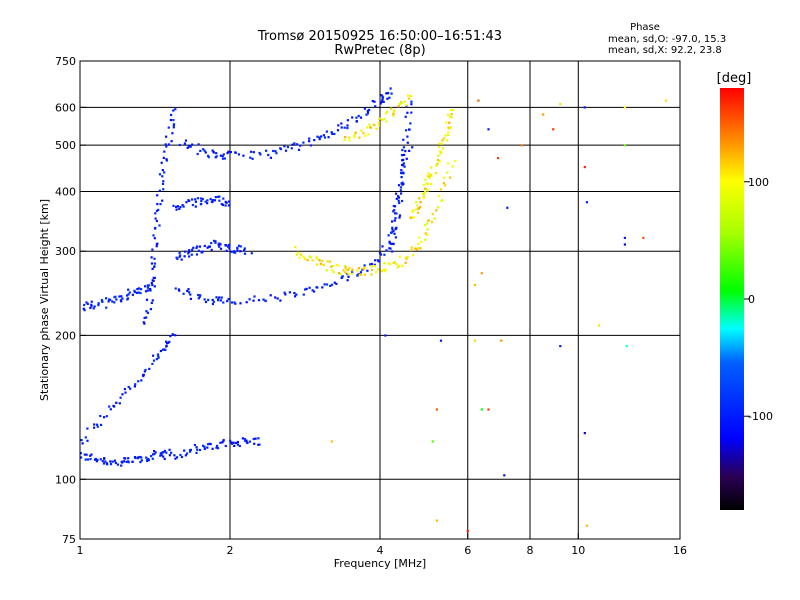 The height and width of the screenshot is (600, 800). Describe the element at coordinates (331, 441) in the screenshot. I see `scatter-point` at that location.